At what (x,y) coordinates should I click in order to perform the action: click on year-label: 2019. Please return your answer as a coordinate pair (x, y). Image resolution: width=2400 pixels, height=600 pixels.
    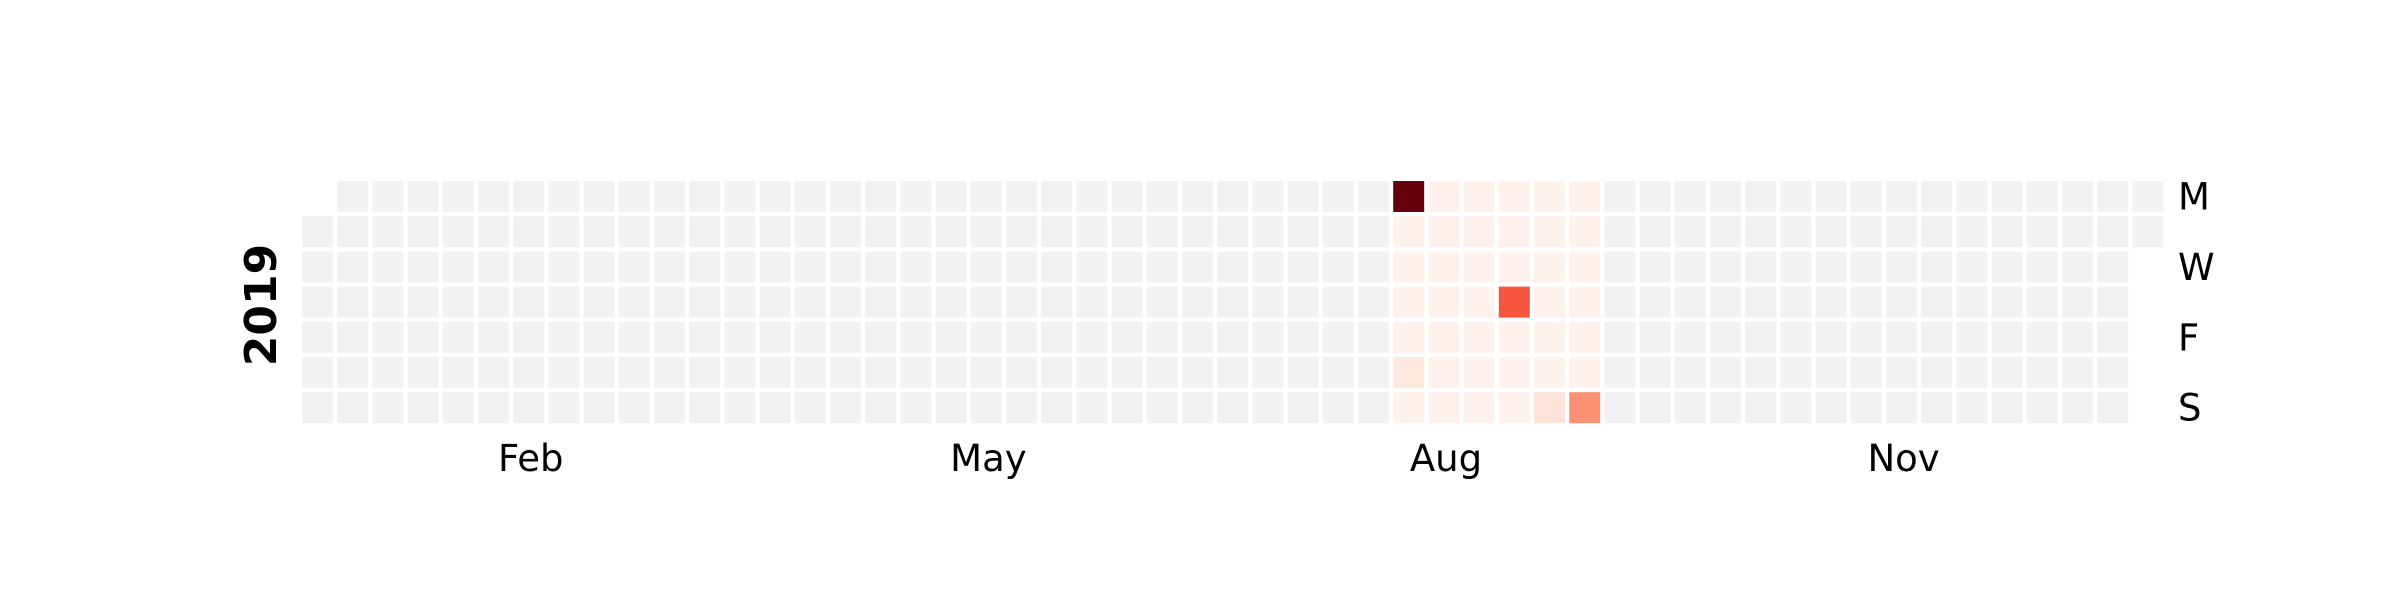
    Looking at the image, I should click on (261, 305).